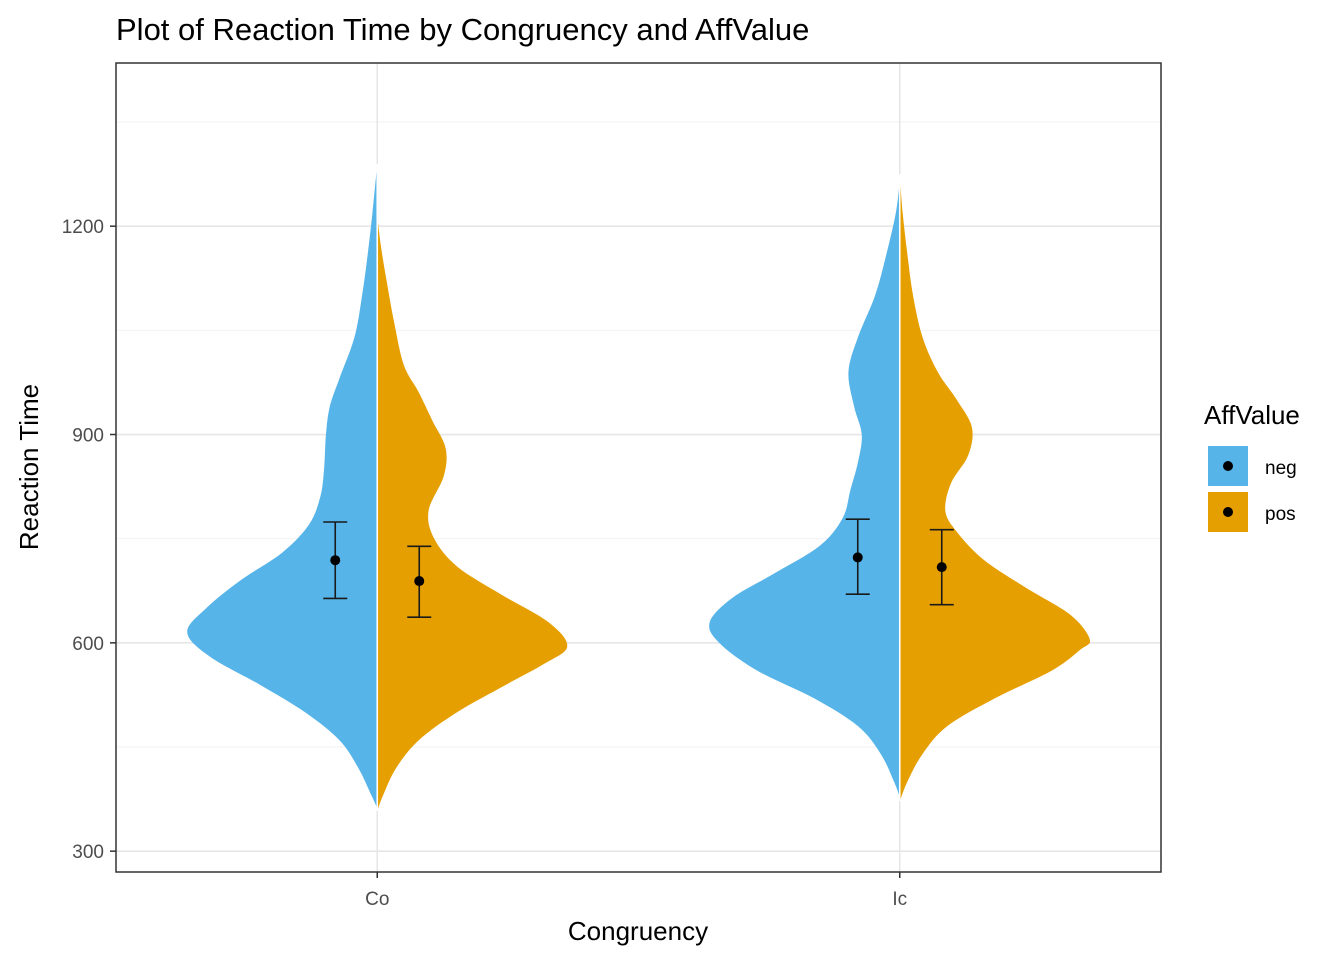  Describe the element at coordinates (1281, 468) in the screenshot. I see `legend-label-neg: neg` at that location.